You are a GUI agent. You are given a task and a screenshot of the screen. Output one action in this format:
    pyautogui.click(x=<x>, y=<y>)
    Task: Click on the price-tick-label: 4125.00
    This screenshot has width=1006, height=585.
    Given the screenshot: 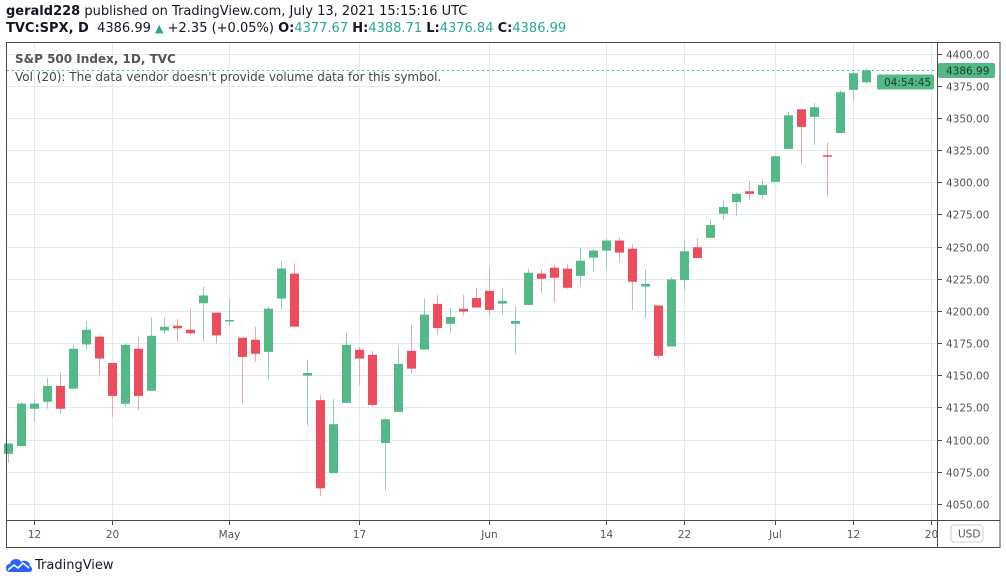 What is the action you would take?
    pyautogui.click(x=967, y=409)
    